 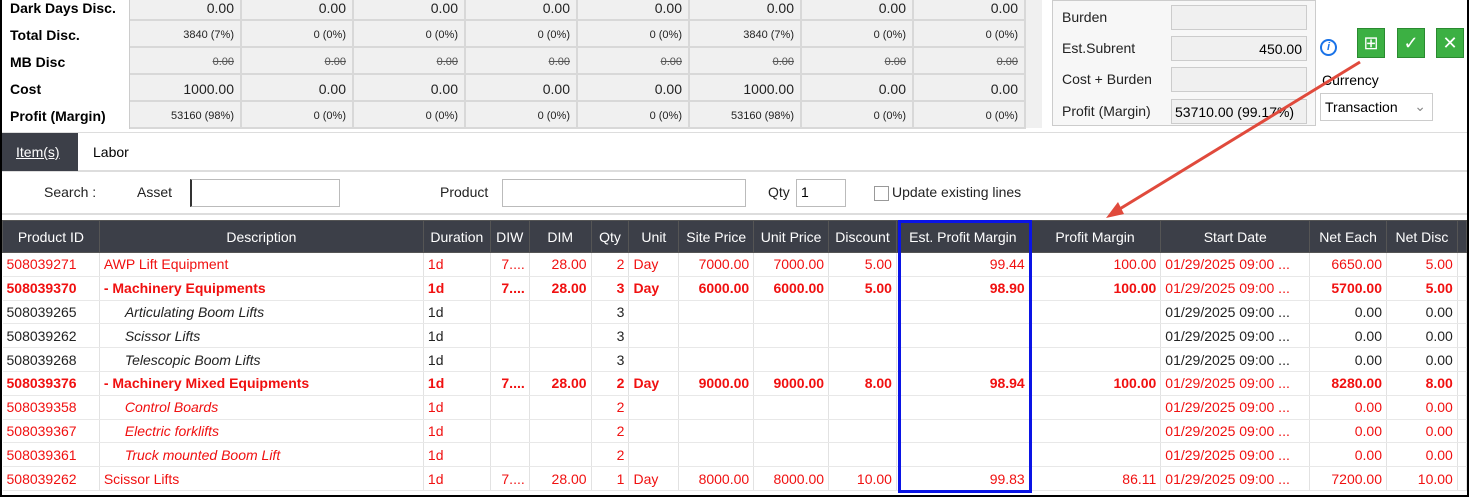 I want to click on cell-product-id: 508039265, so click(x=51, y=312).